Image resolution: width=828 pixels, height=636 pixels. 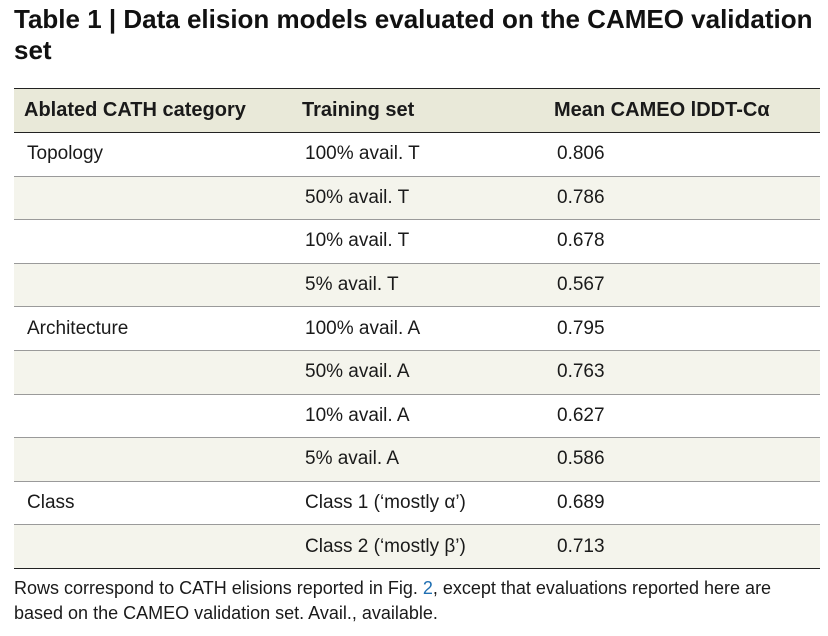 I want to click on table-row: 5% avail. A 0.586, so click(x=417, y=459).